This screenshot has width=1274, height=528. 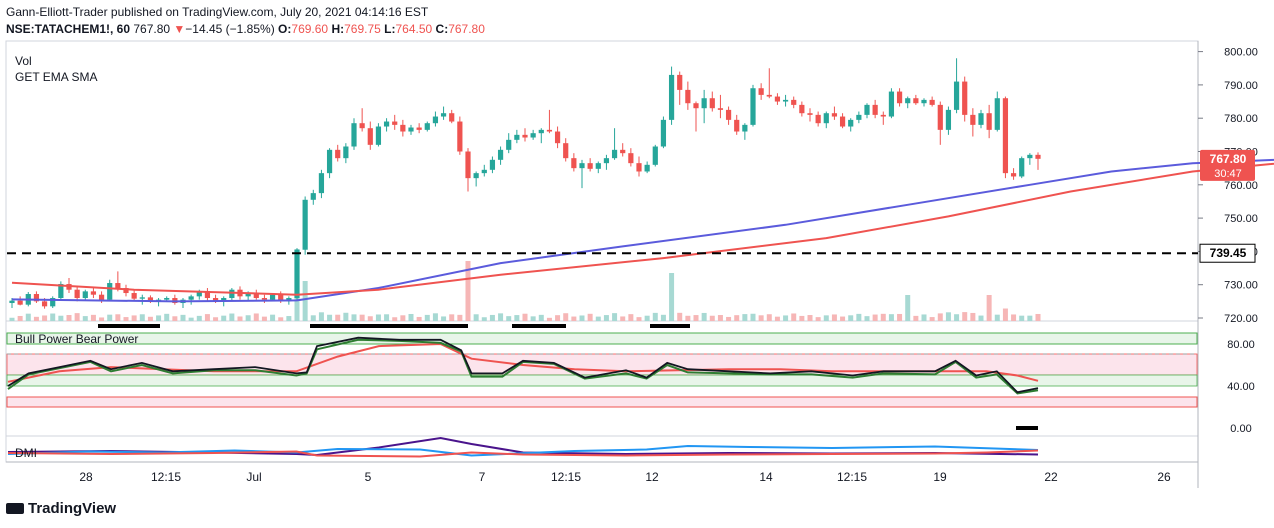 I want to click on last-price: 767.80, so click(x=152, y=29).